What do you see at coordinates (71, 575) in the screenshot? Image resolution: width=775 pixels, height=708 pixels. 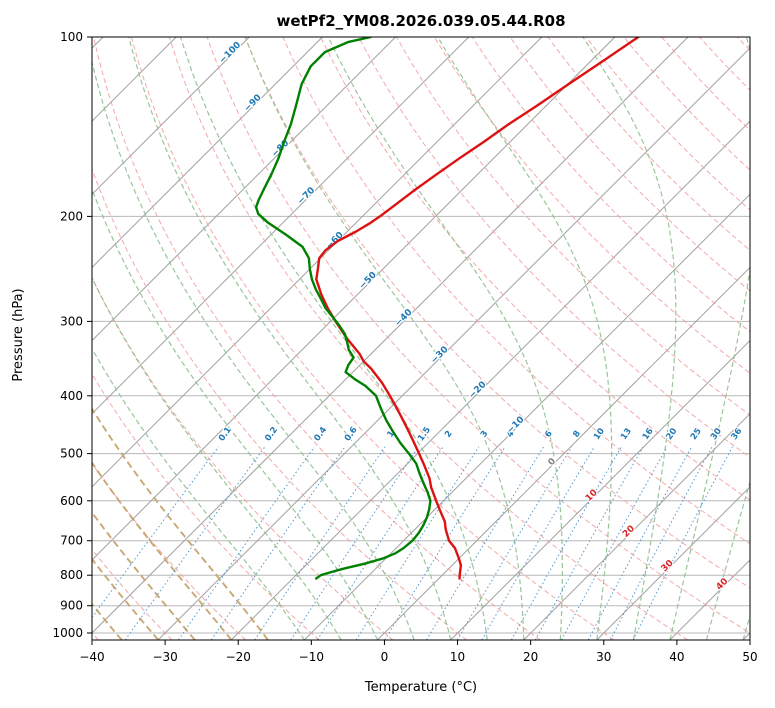 I see `svg-text: 800` at bounding box center [71, 575].